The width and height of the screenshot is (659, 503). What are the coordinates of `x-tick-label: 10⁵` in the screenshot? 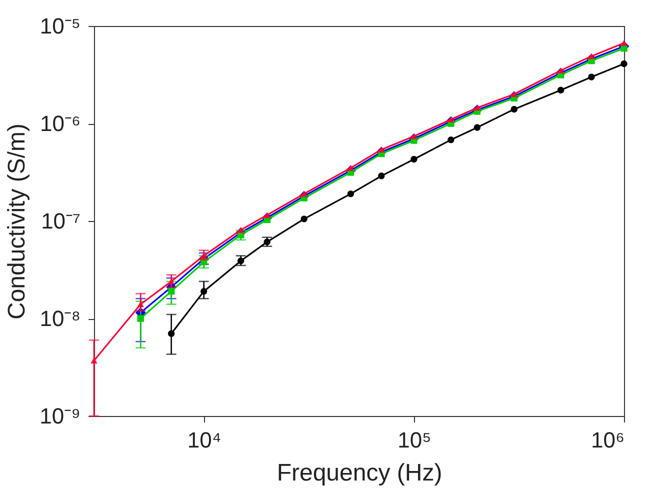 It's located at (415, 440).